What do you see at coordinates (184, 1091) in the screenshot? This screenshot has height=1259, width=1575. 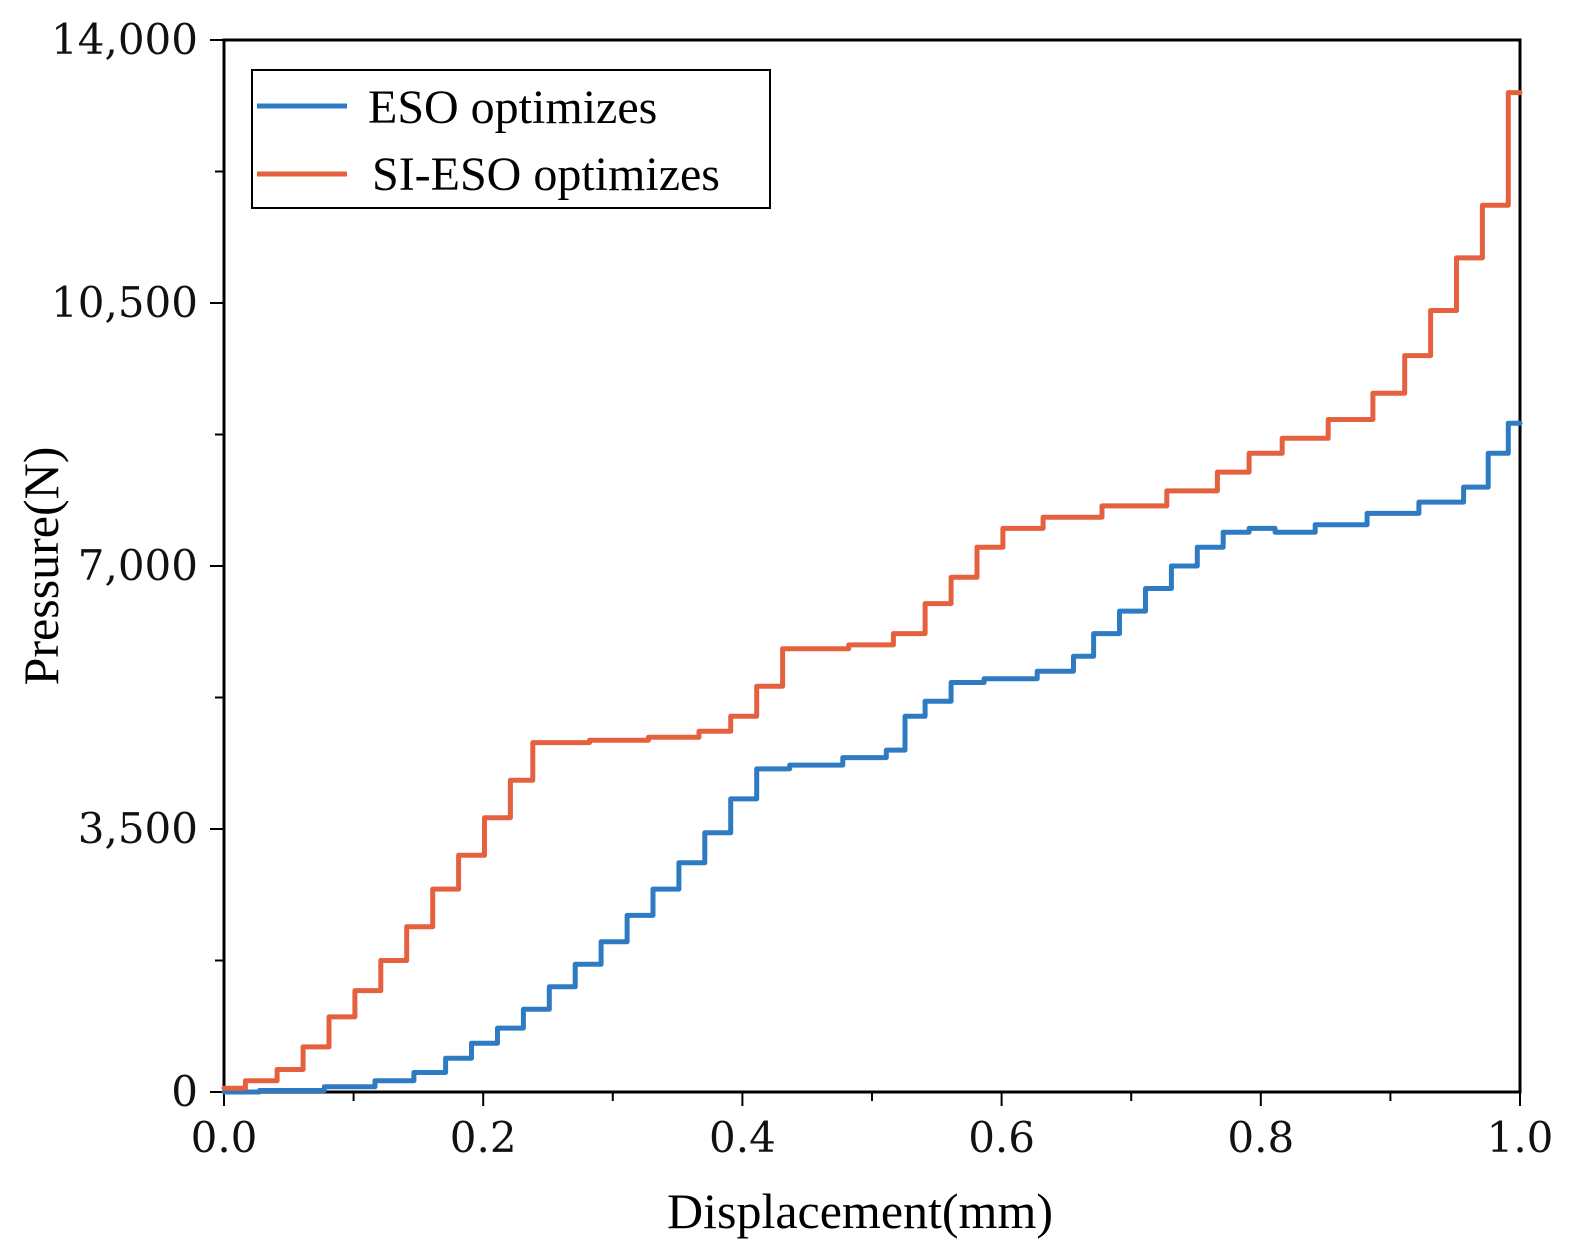 I see `y-tick-label: 0` at bounding box center [184, 1091].